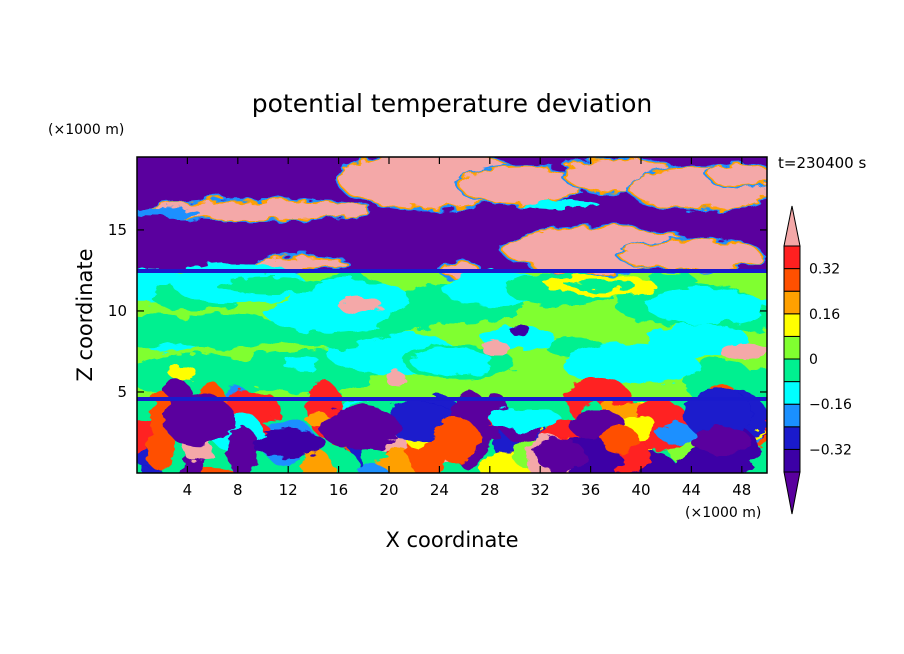 The height and width of the screenshot is (654, 904). Describe the element at coordinates (540, 490) in the screenshot. I see `x-tick-label: 32` at that location.